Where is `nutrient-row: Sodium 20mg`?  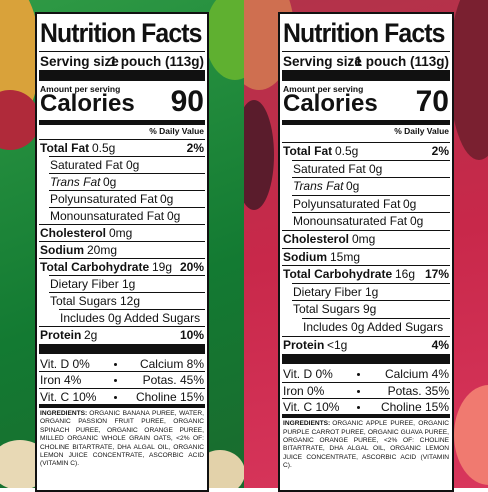
nutrient-row: Sodium 20mg is located at coordinates (122, 250).